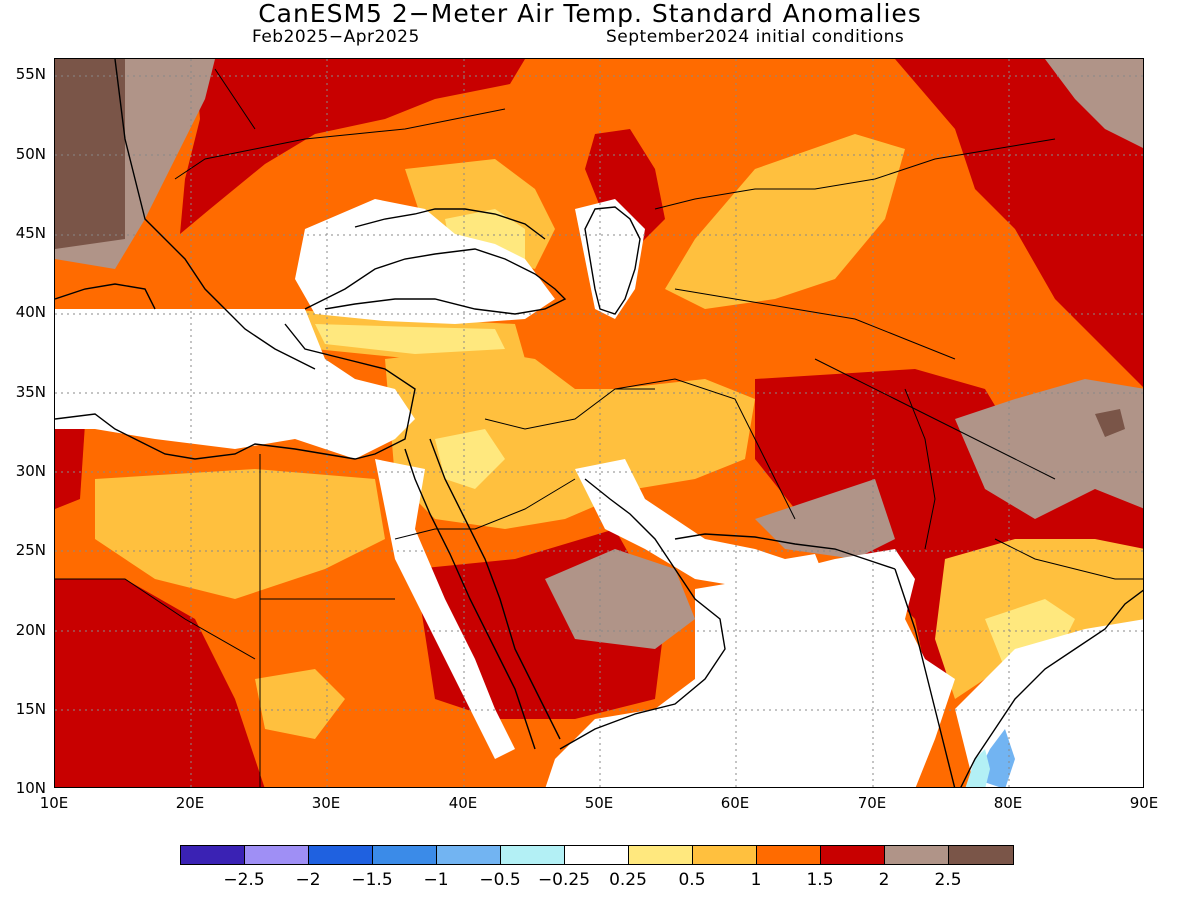 This screenshot has width=1200, height=900. I want to click on colorbar-label-10: 2, so click(884, 880).